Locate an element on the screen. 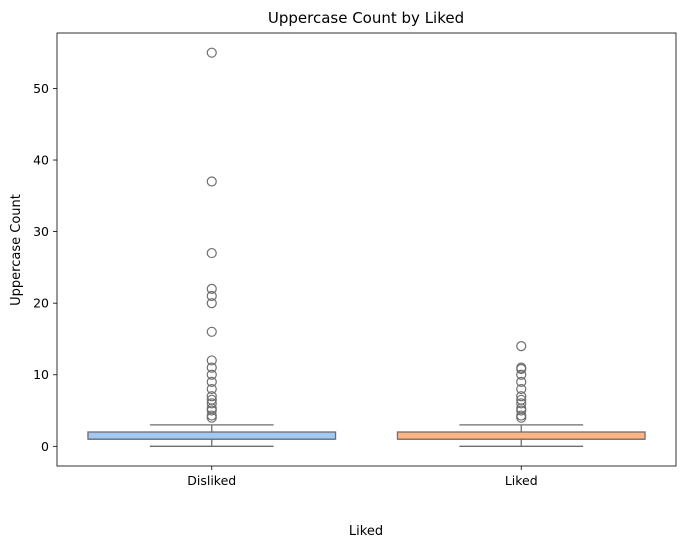 Image resolution: width=686 pixels, height=547 pixels. y-tick-label: 40 is located at coordinates (41, 160).